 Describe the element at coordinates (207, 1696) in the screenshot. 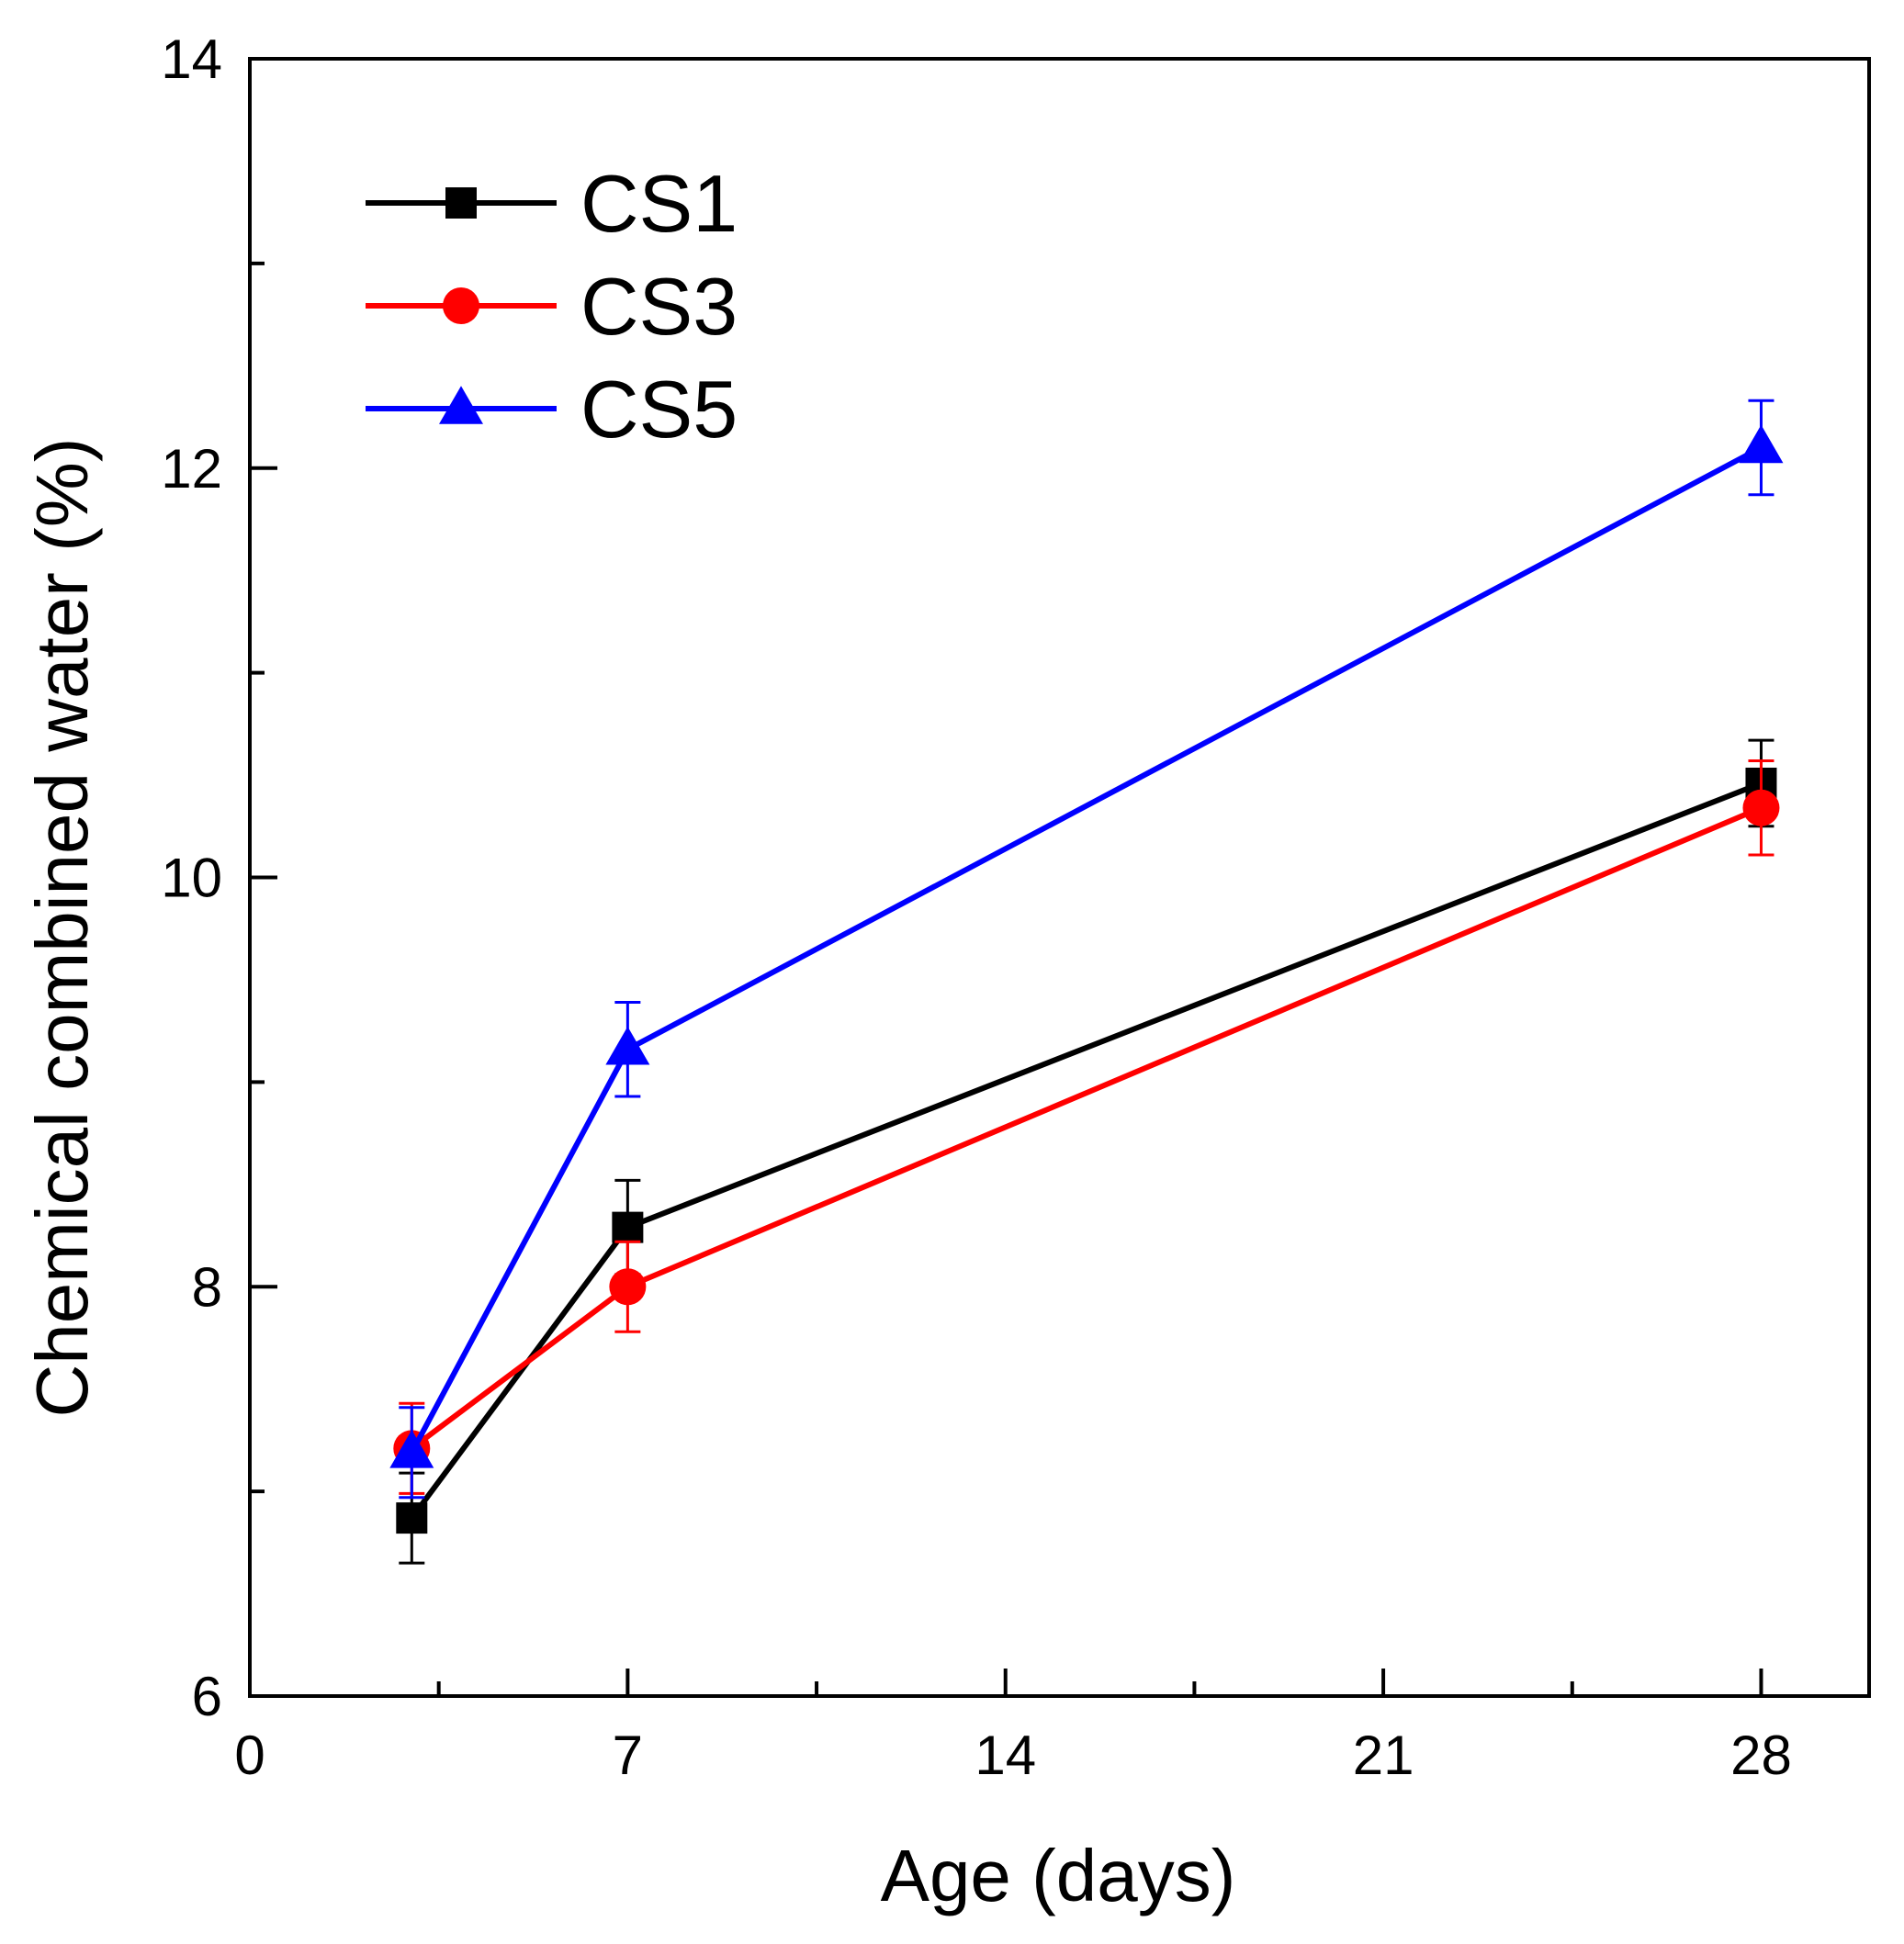

I see `y-tick-label: 6` at that location.